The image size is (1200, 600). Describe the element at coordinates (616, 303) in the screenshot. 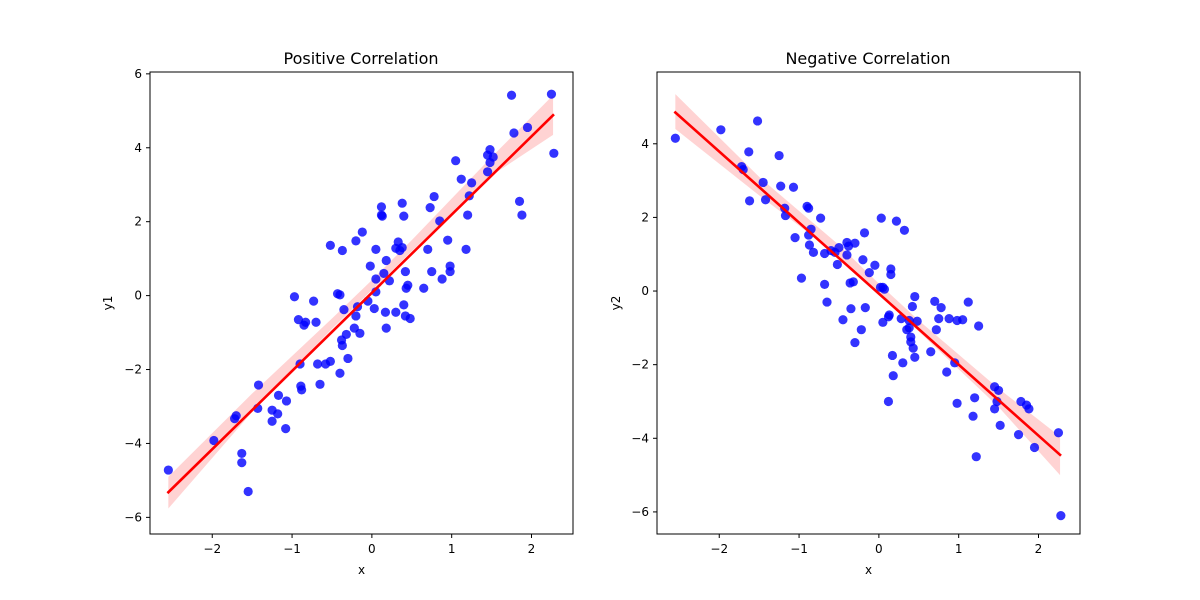

I see `y-axis-label: y2` at that location.